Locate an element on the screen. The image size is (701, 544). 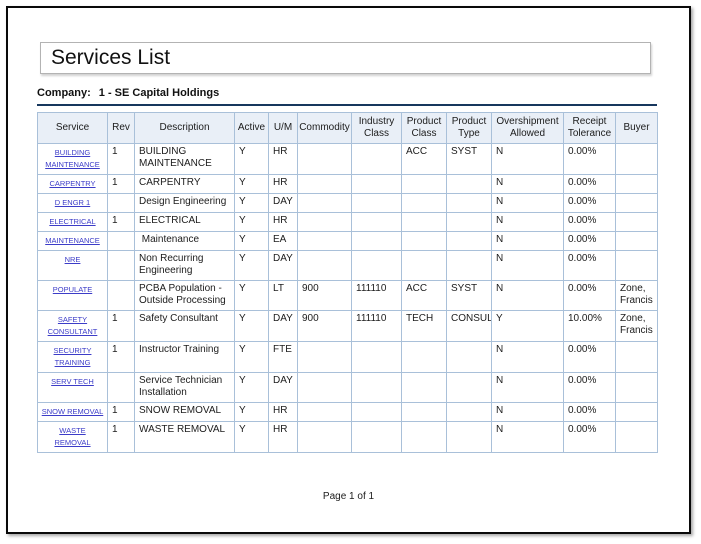
service-link: BUILDING MAINTENANCE is located at coordinates (72, 158).